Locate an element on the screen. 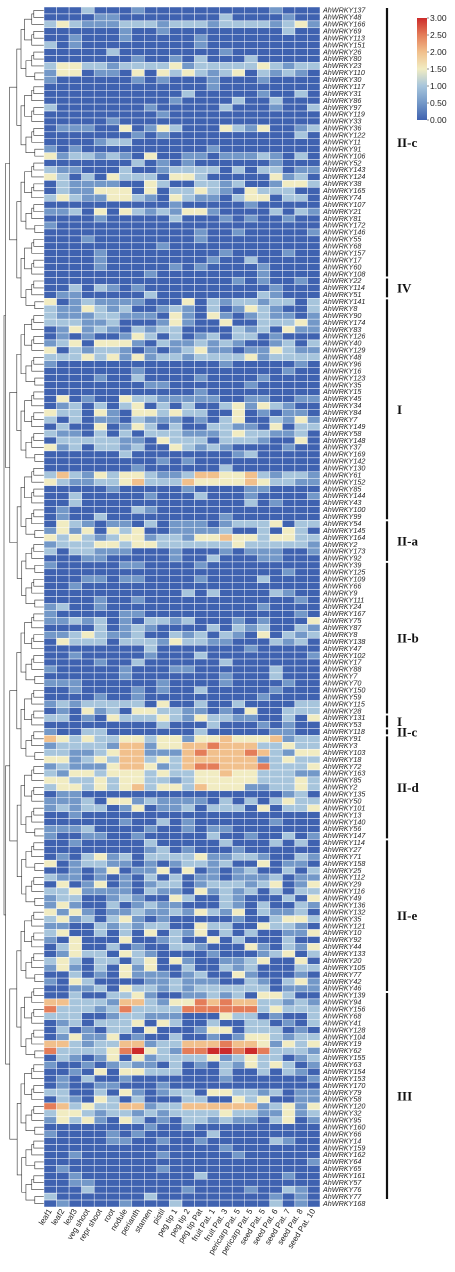 The height and width of the screenshot is (1272, 455). row-label: AhWRKY133 is located at coordinates (343, 953).